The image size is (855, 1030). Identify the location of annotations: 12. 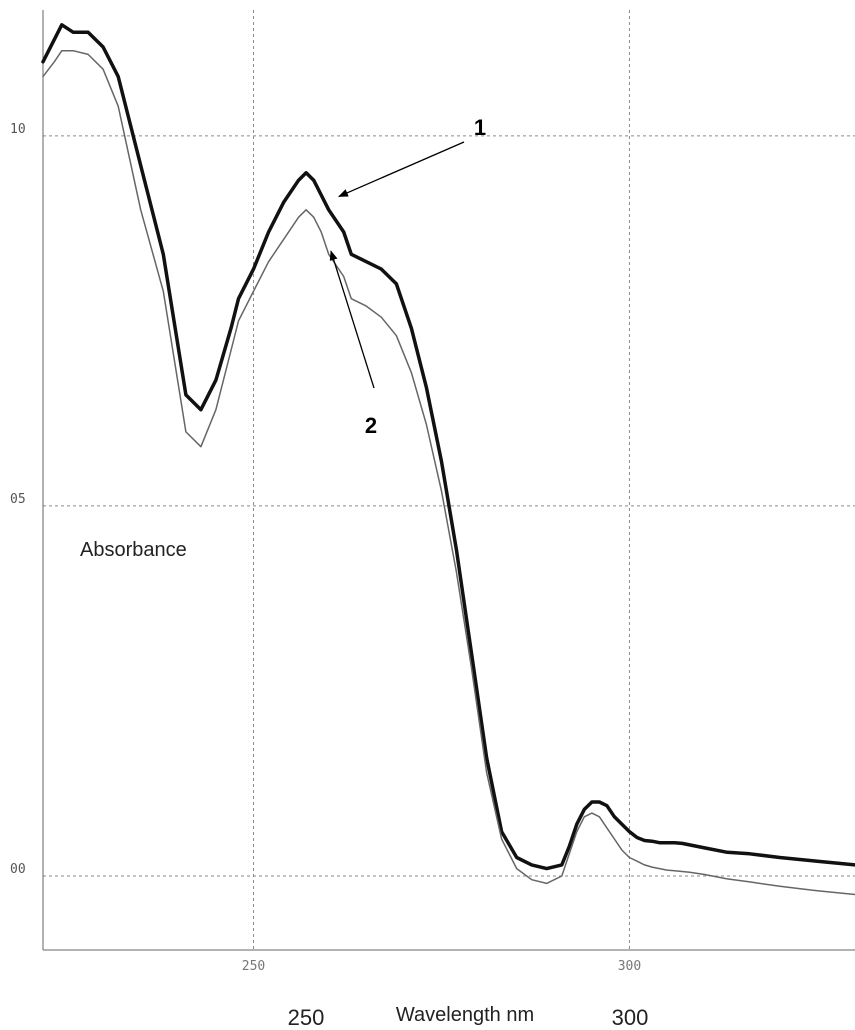
(407, 276).